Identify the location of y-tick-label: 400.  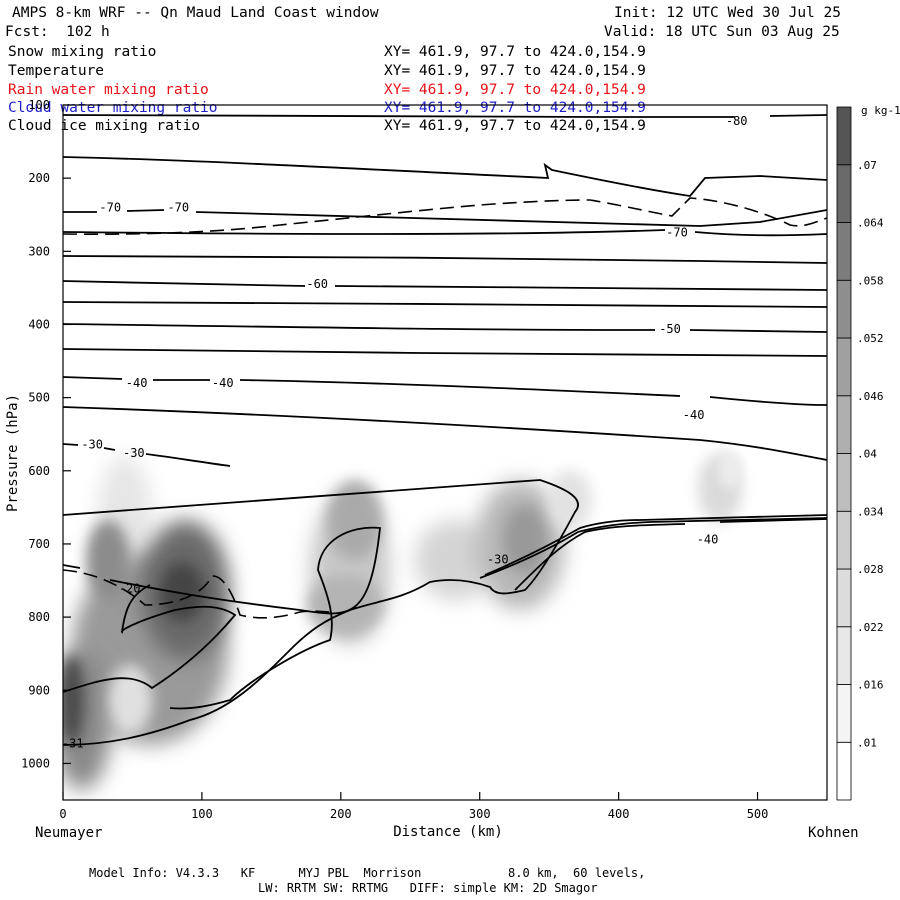
(39, 324).